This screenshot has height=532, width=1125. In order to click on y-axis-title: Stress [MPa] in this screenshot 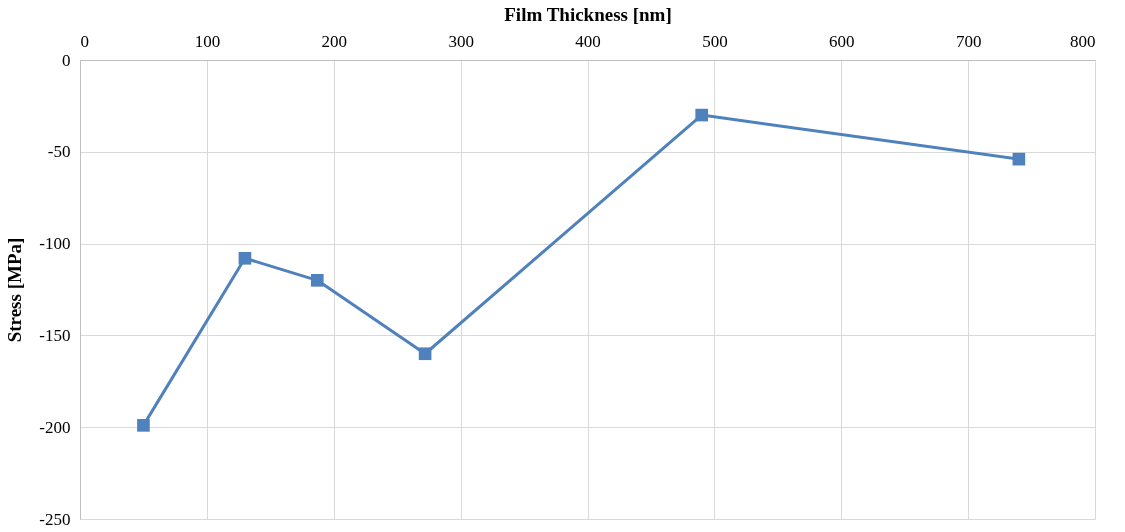, I will do `click(15, 290)`.